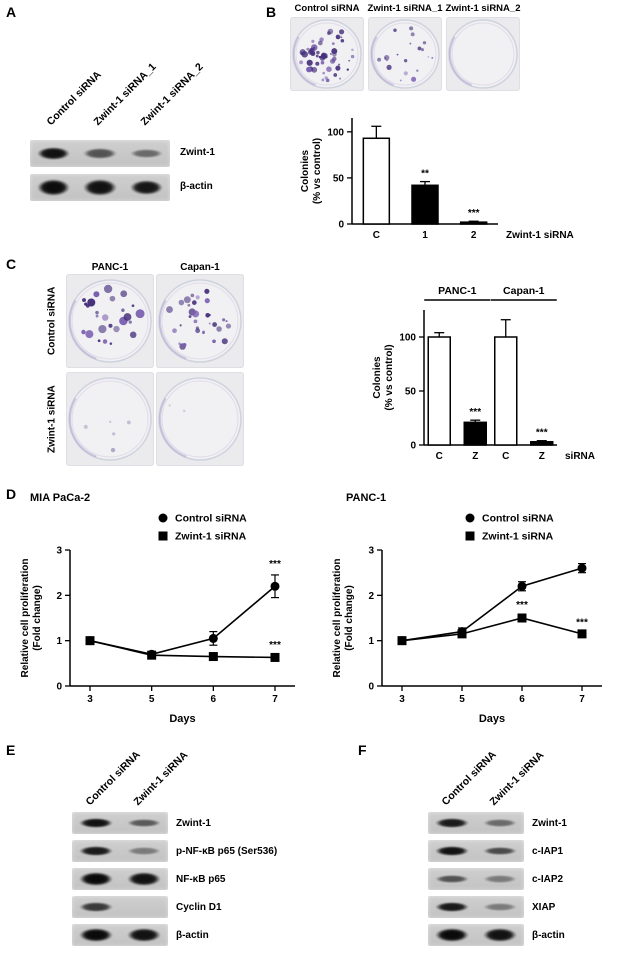 Image resolution: width=623 pixels, height=972 pixels. What do you see at coordinates (200, 267) in the screenshot?
I see `cell-line-header: Capan-1` at bounding box center [200, 267].